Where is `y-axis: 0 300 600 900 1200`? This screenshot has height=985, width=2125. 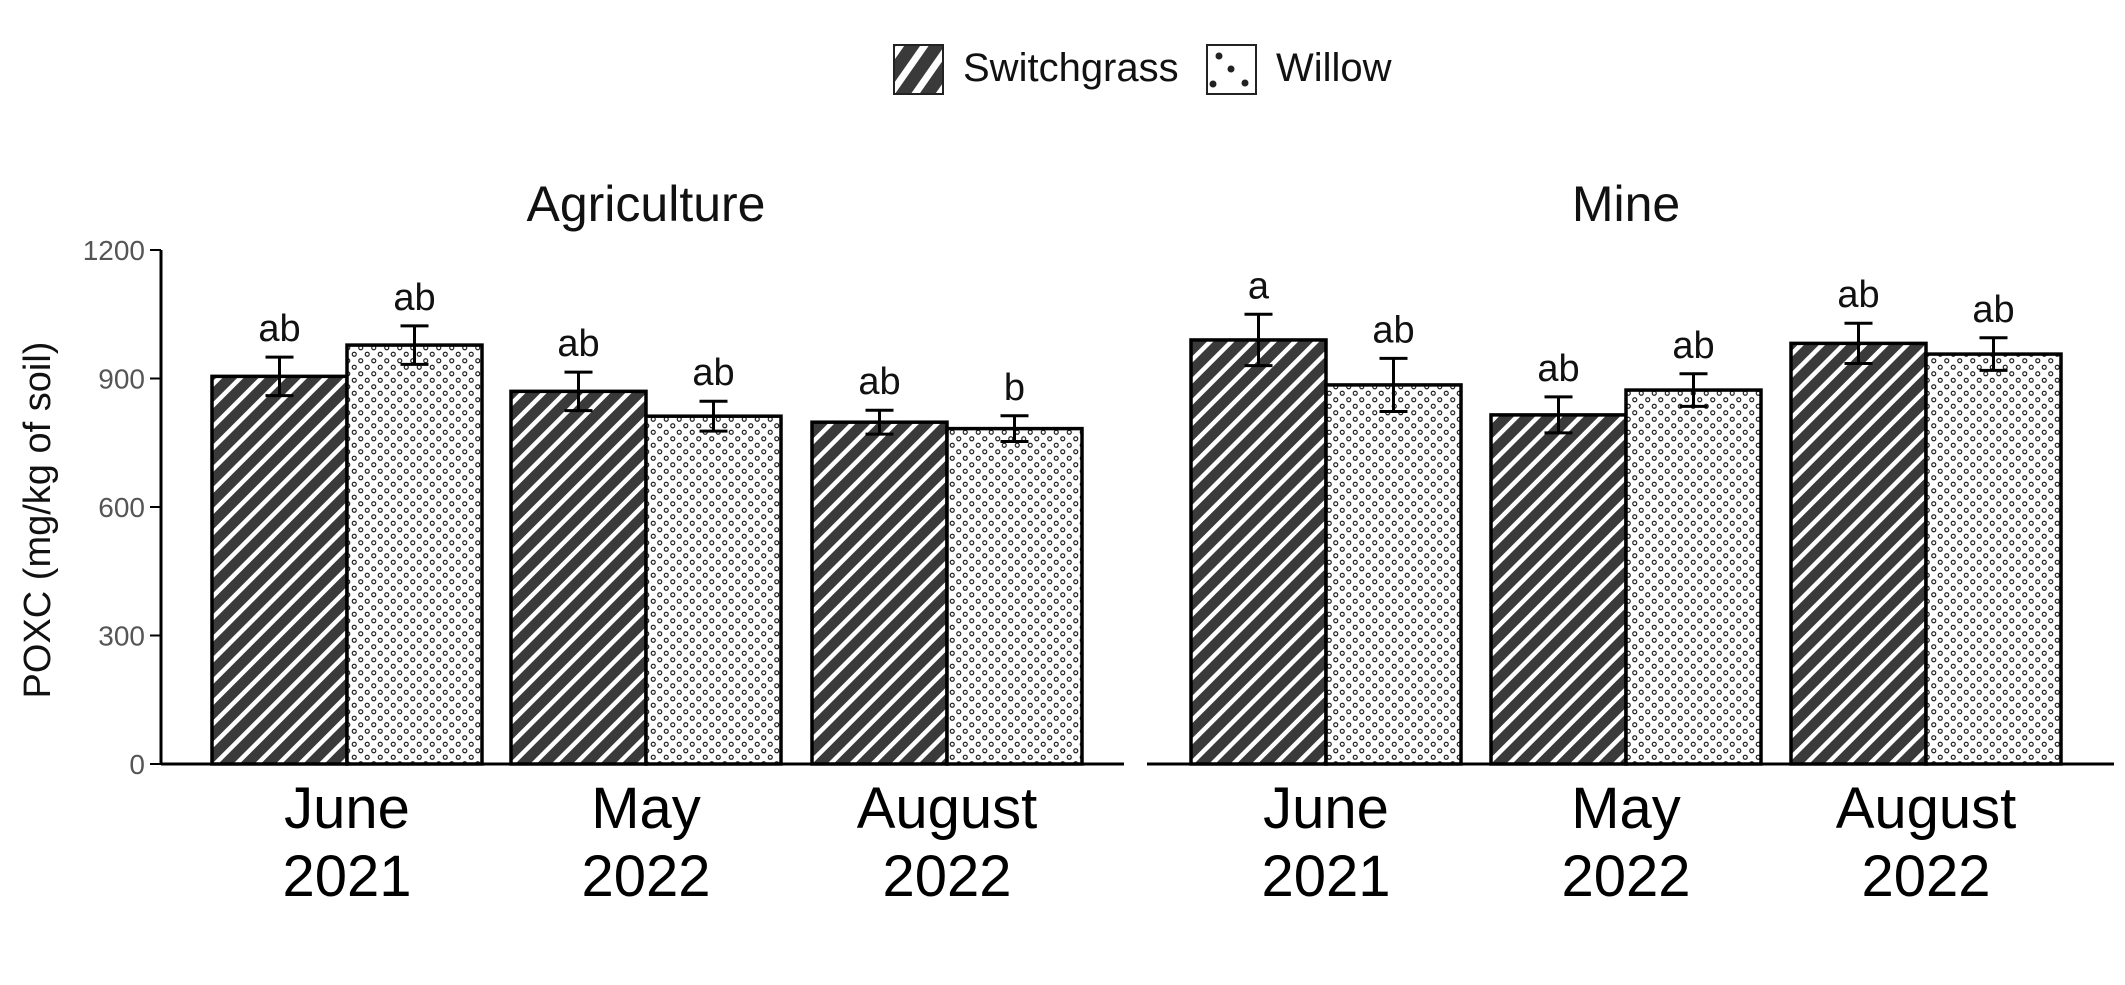
y-axis: 0 300 600 900 1200 is located at coordinates (123, 507).